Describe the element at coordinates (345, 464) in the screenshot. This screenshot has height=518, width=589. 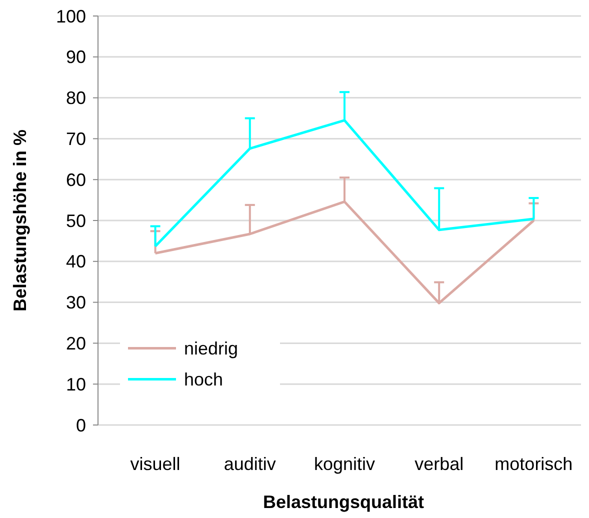
I see `x-tick-label: kognitiv` at that location.